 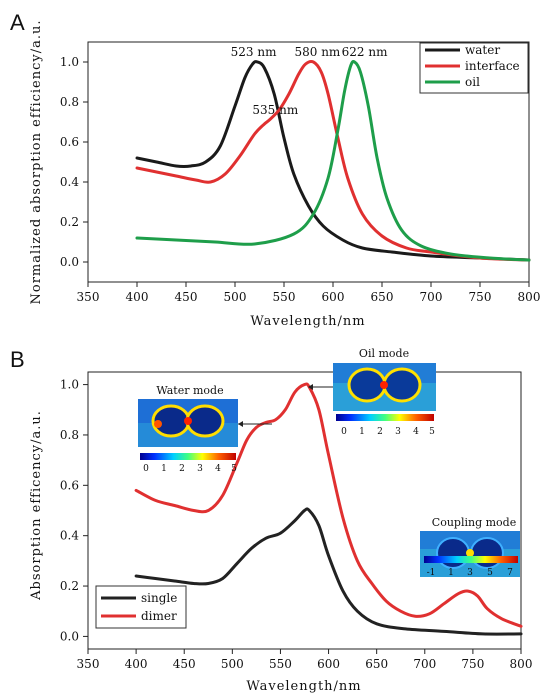 What do you see at coordinates (388, 432) in the screenshot?
I see `inset-oil-mode-colorbar-ticks: 0 1 2 3 4 5` at bounding box center [388, 432].